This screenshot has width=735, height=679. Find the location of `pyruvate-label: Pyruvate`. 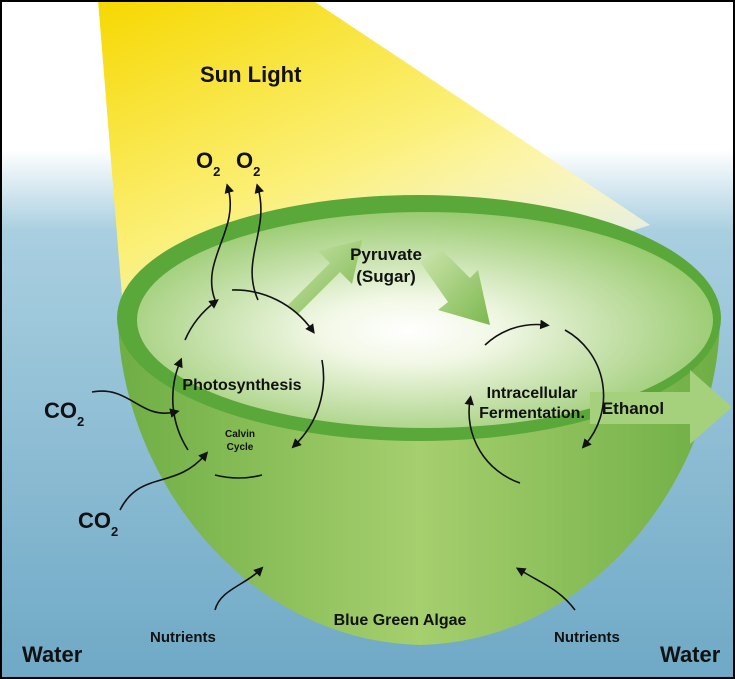

pyruvate-label: Pyruvate is located at coordinates (386, 254).